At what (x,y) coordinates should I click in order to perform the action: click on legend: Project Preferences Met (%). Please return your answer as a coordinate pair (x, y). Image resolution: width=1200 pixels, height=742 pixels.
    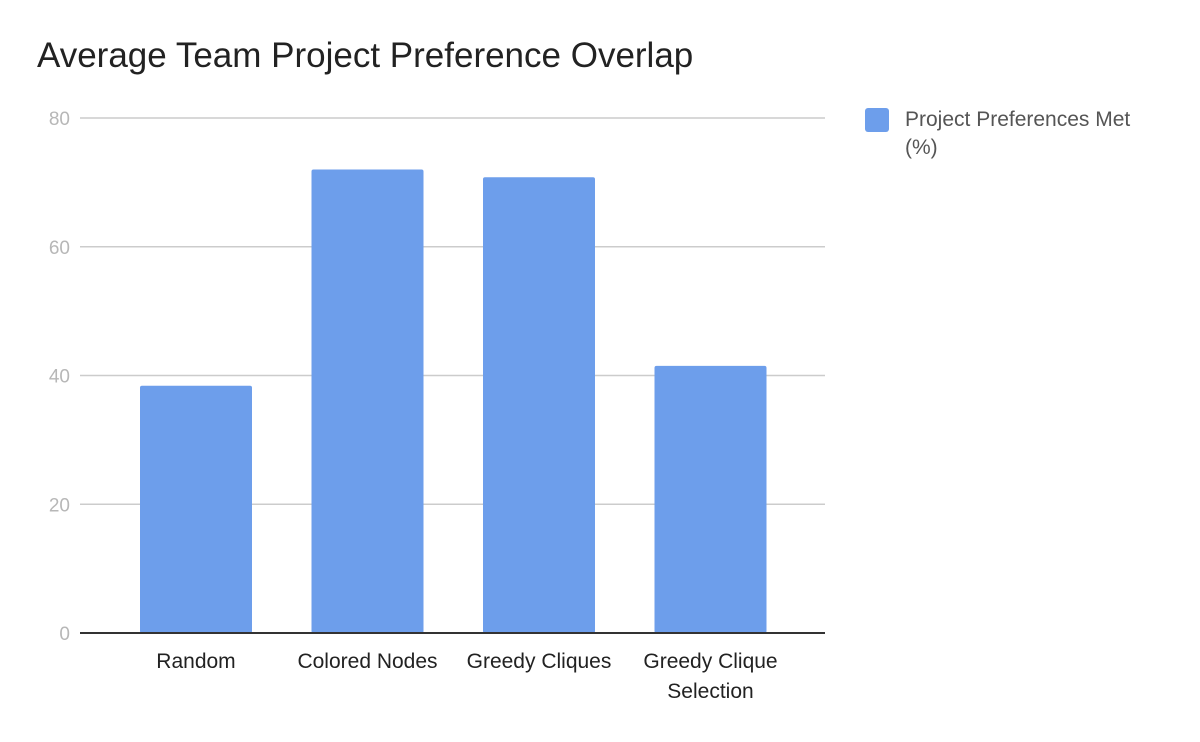
    Looking at the image, I should click on (1015, 135).